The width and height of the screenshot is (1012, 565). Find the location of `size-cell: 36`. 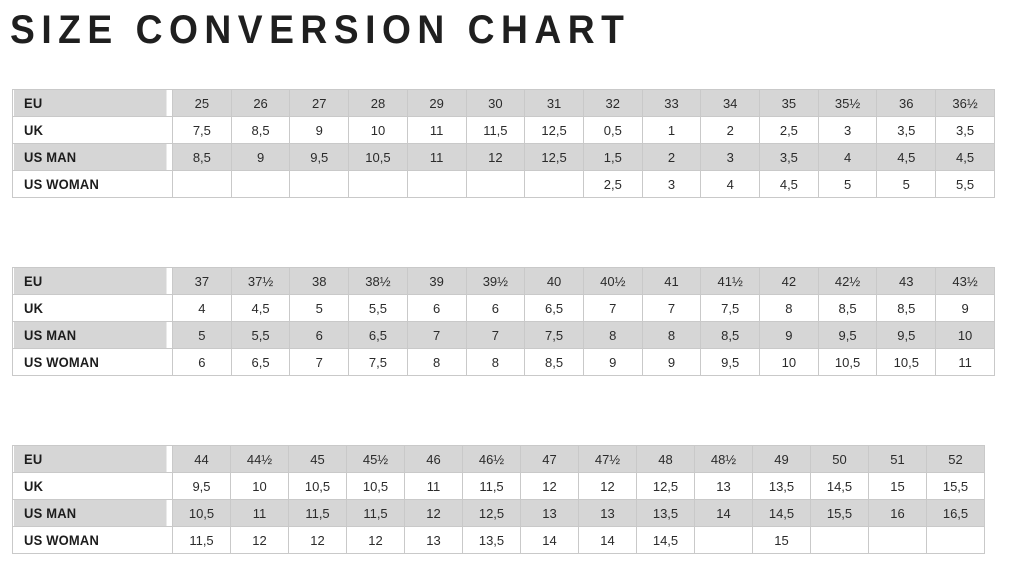

size-cell: 36 is located at coordinates (906, 103).